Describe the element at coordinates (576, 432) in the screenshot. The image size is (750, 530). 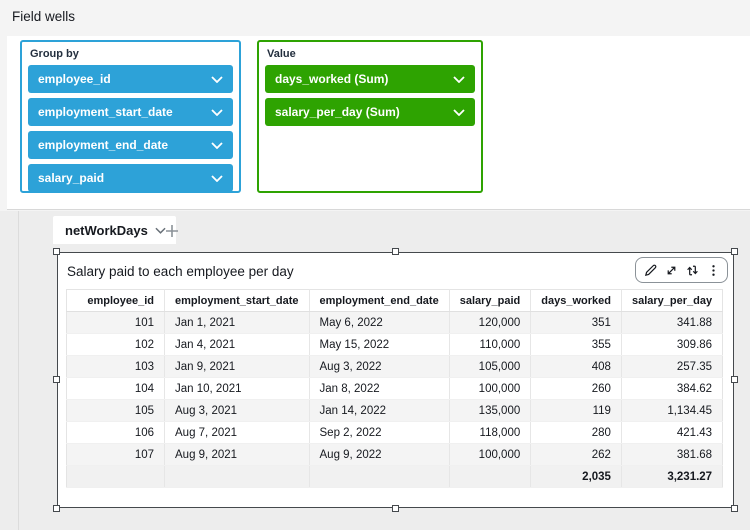
I see `cell: 280` at that location.